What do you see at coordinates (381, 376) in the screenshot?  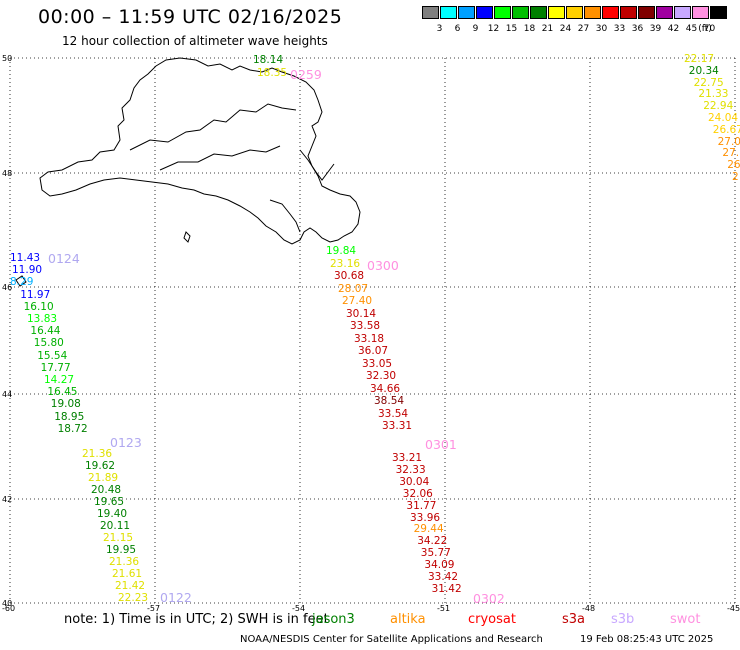 I see `wave-height-label: 32.30` at bounding box center [381, 376].